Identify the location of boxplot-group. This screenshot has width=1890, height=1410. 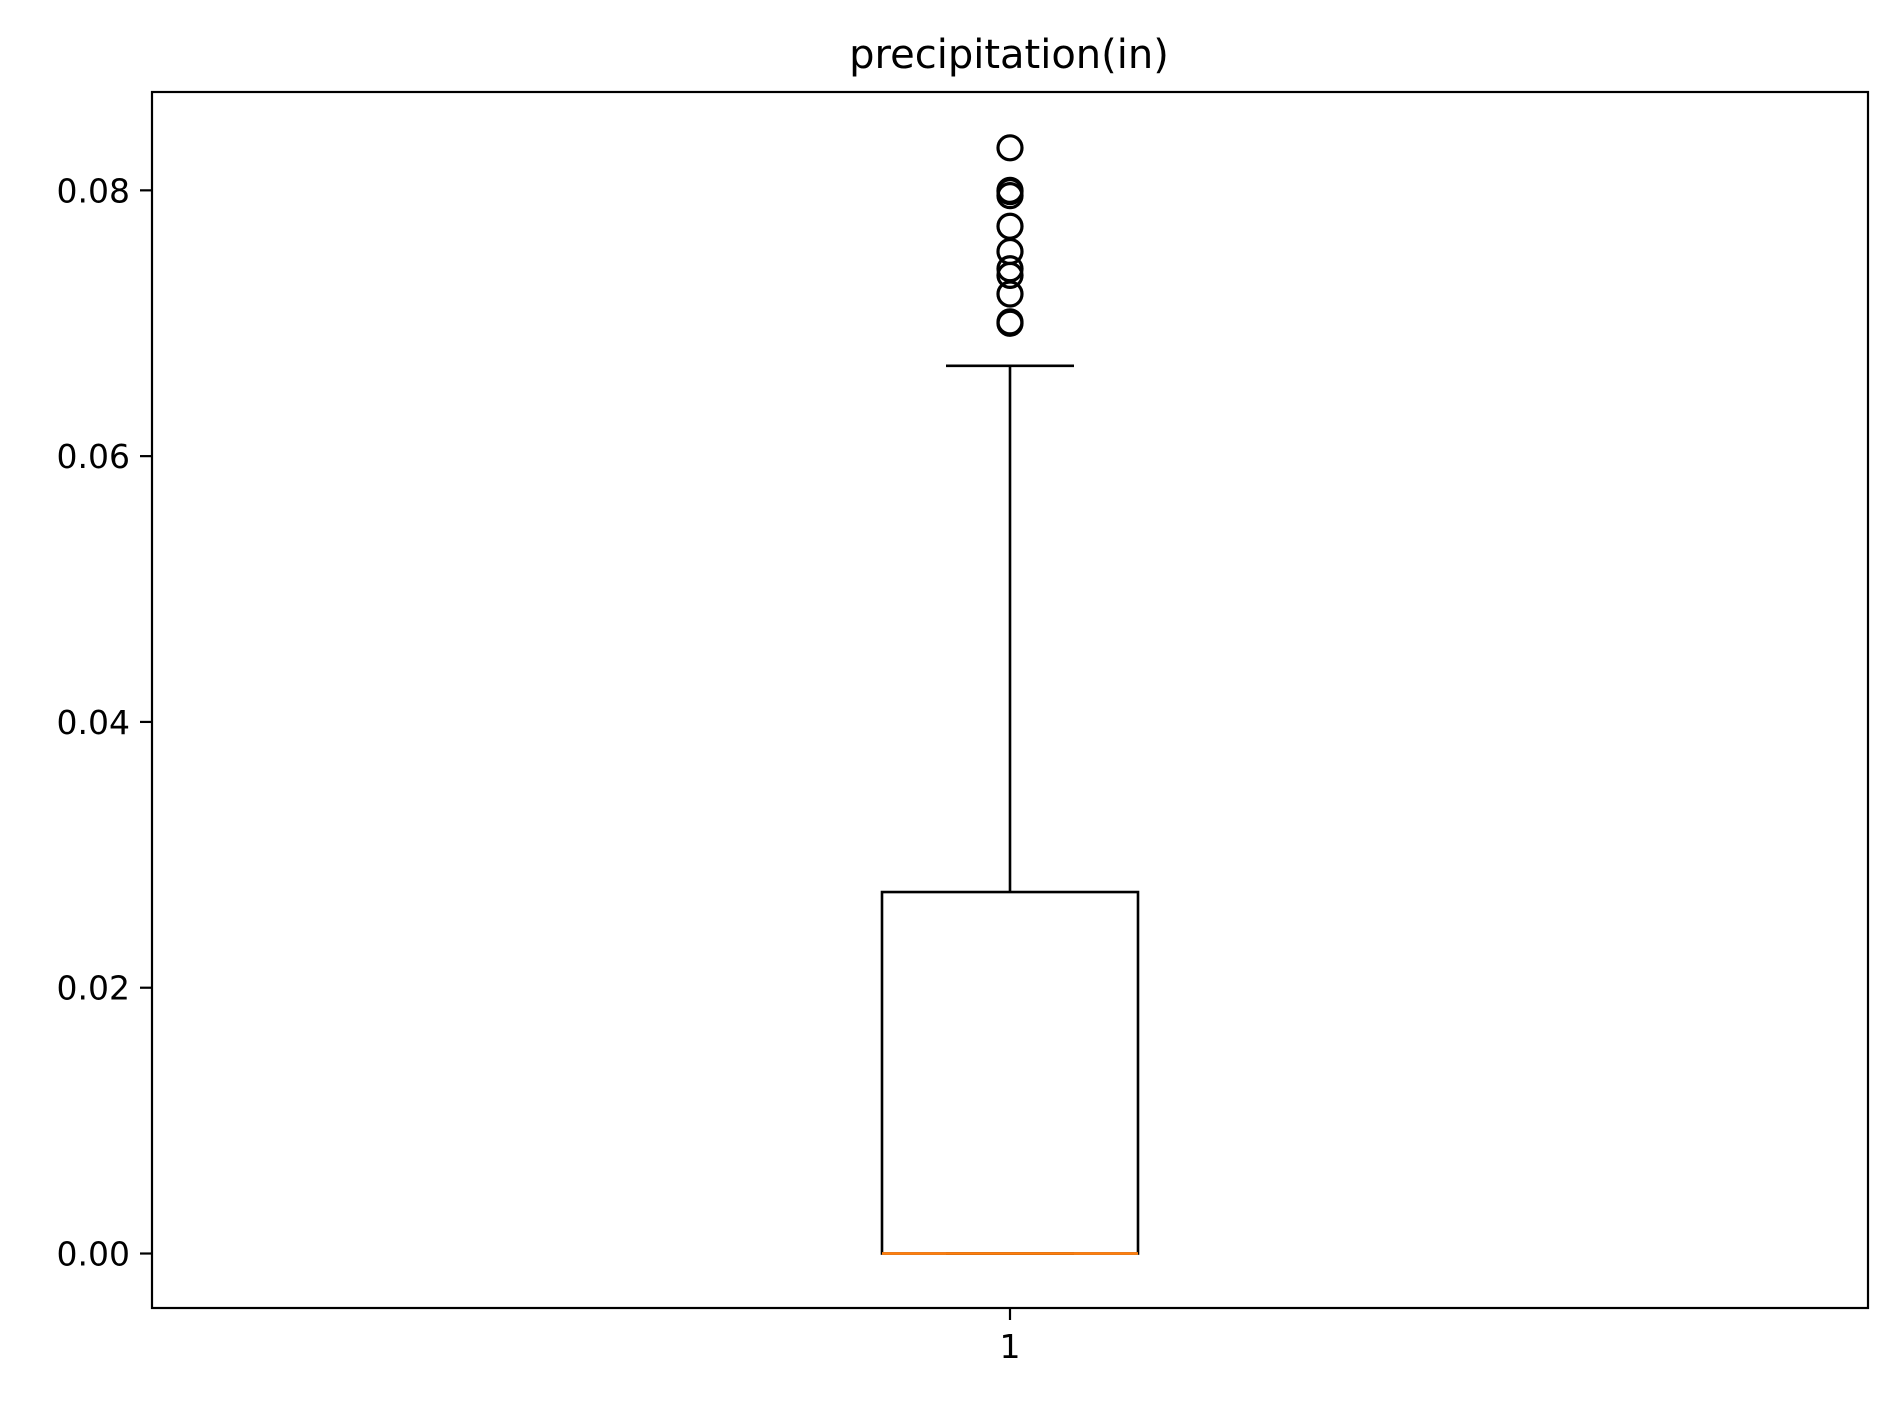
(1010, 694).